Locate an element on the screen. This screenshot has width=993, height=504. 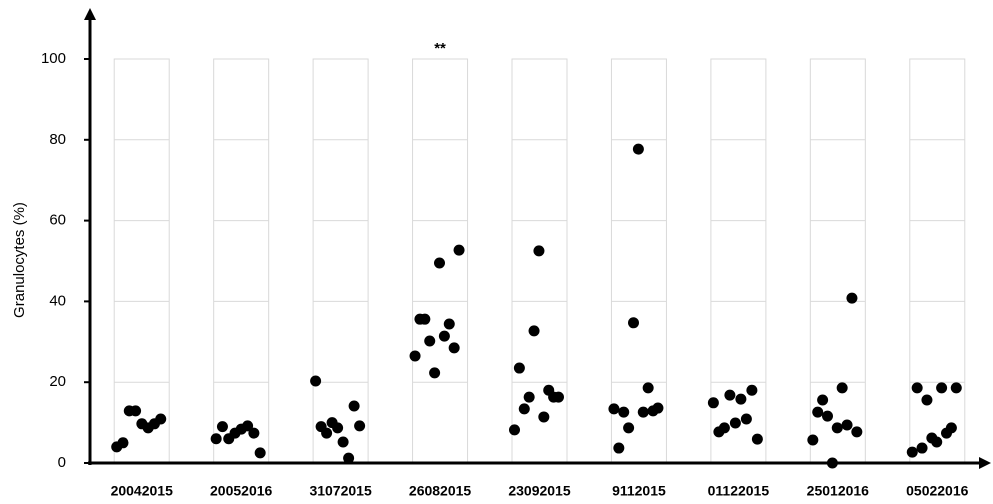
y-tick-label: 100 is located at coordinates (53, 58).